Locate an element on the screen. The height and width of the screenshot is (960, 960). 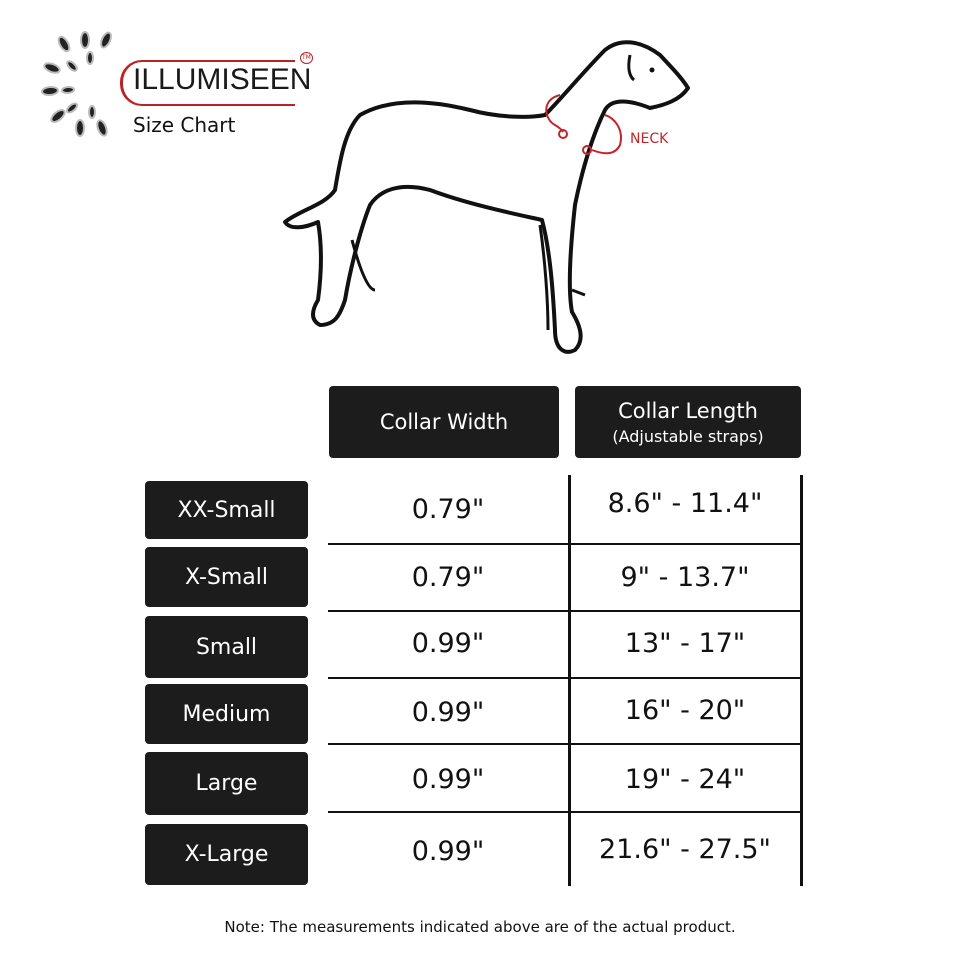
logo-subtitle: Size Chart is located at coordinates (184, 125).